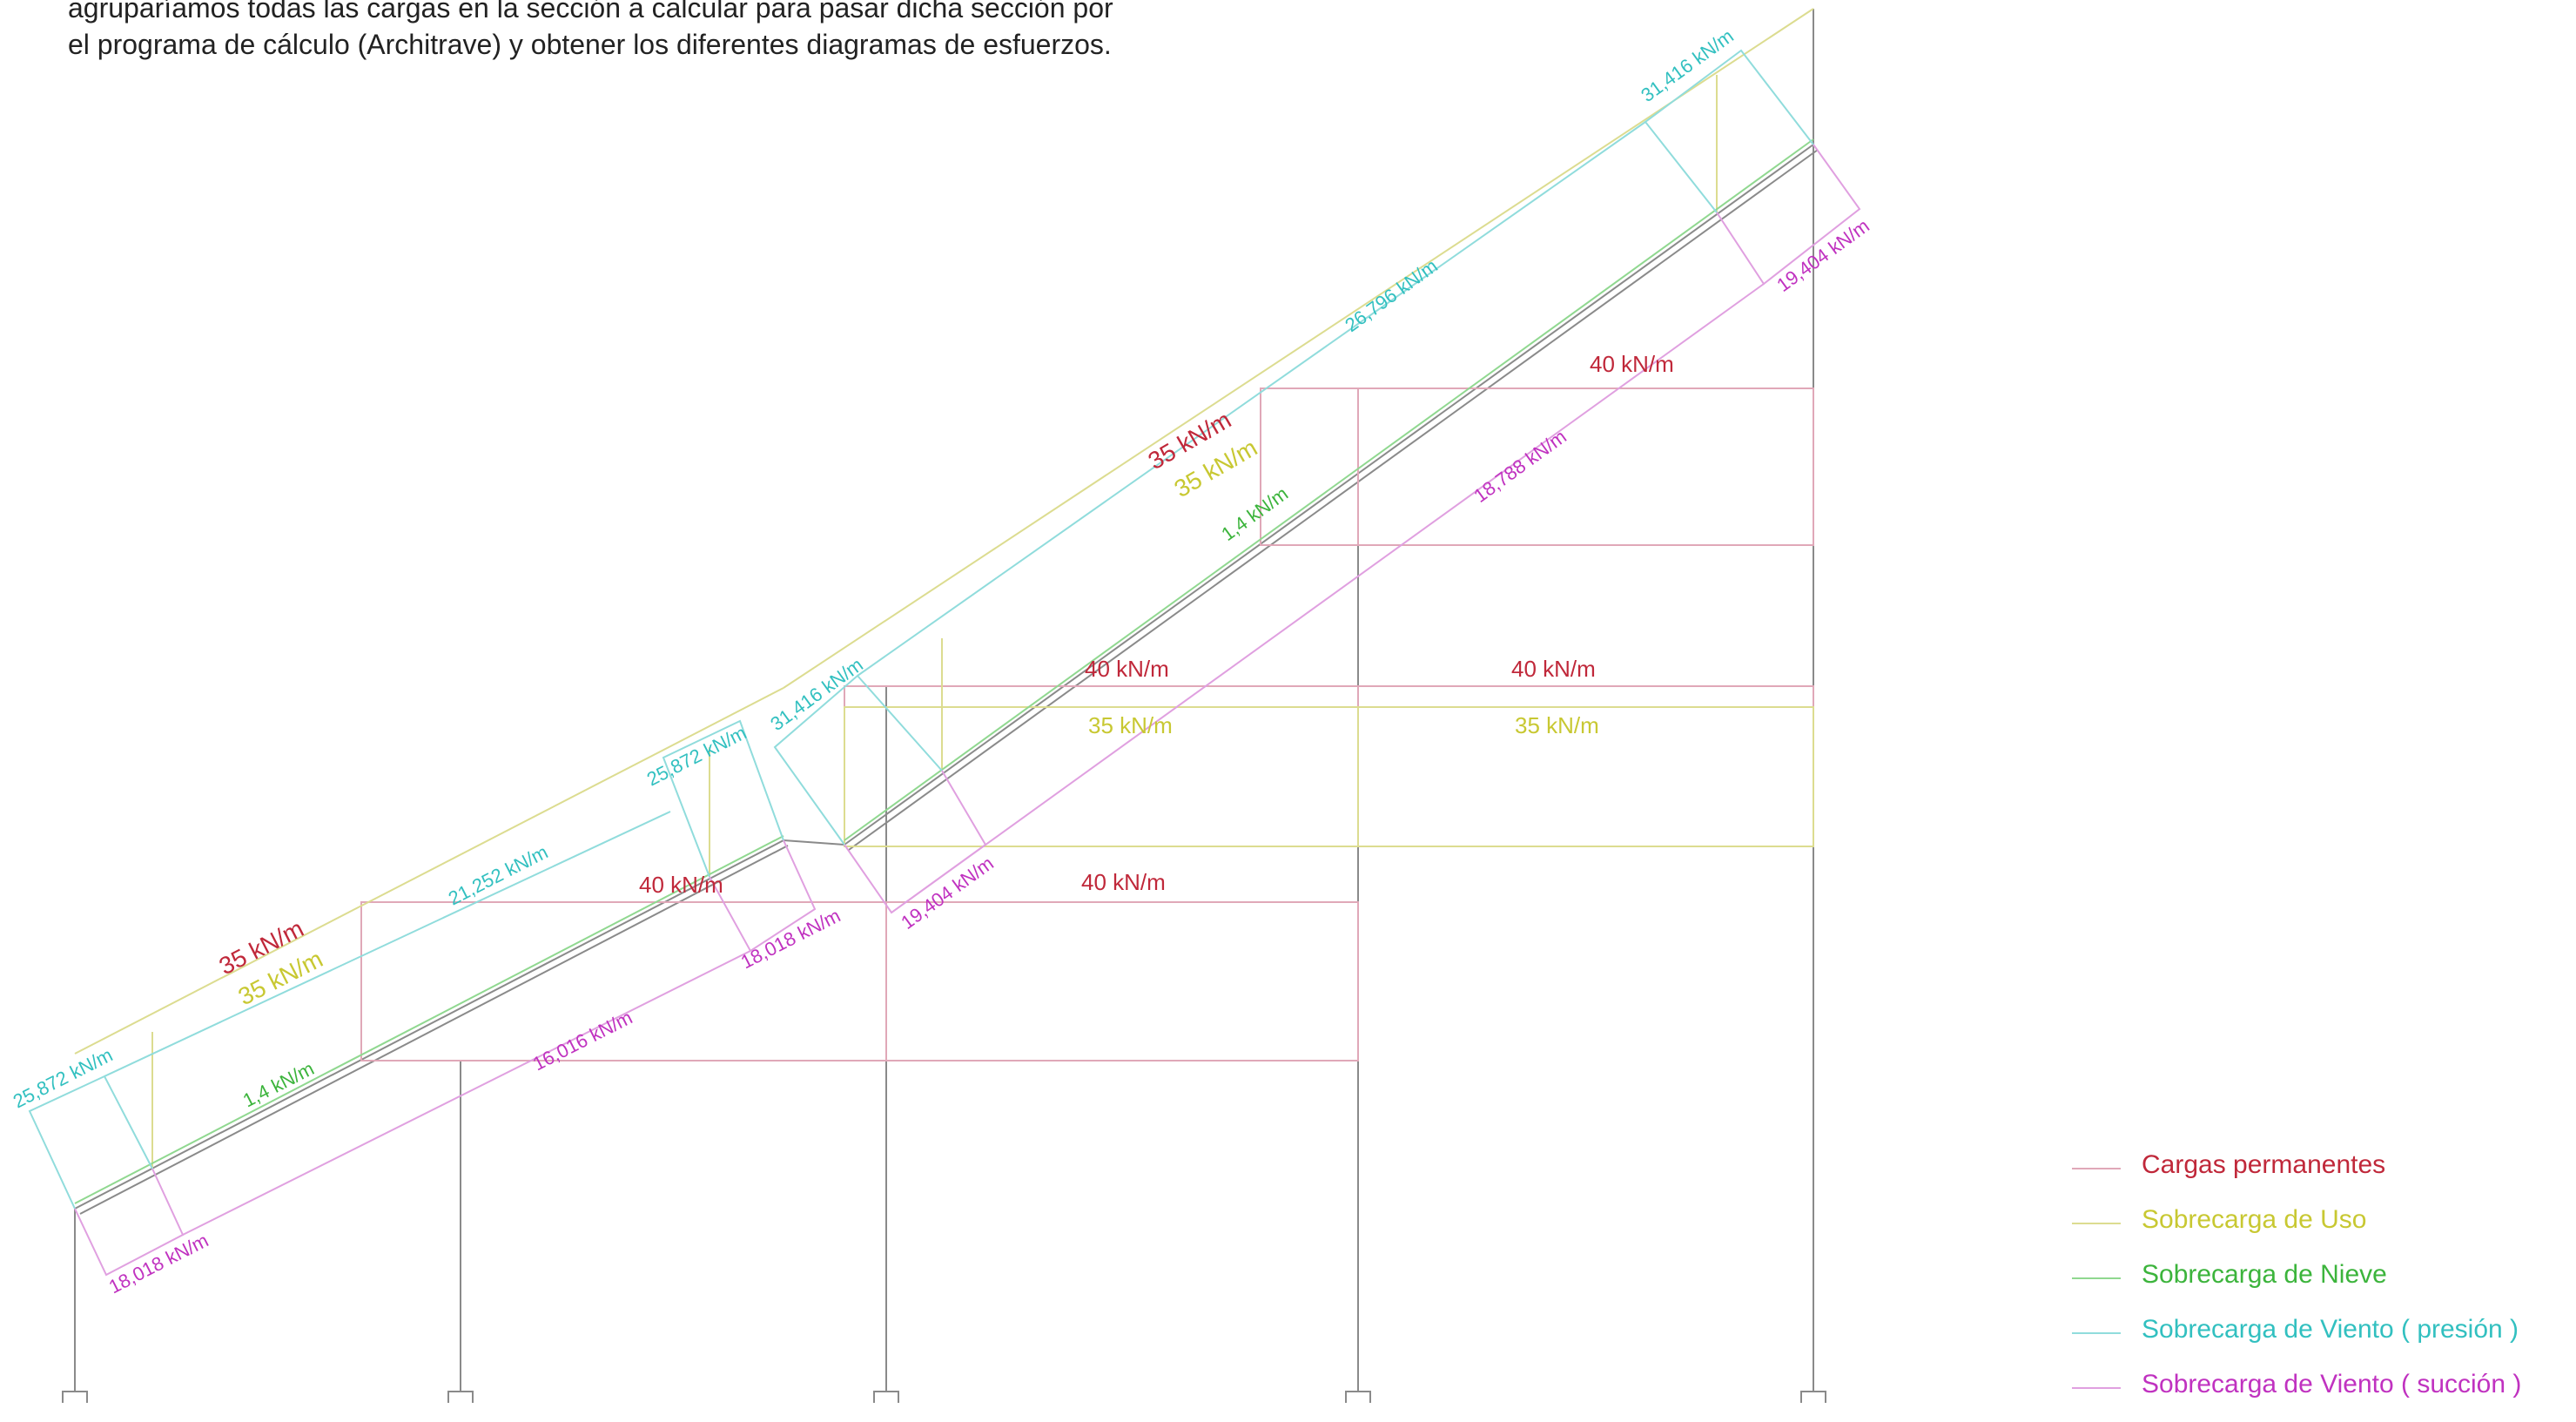 The height and width of the screenshot is (1422, 2576). What do you see at coordinates (947, 893) in the screenshot?
I see `label-ws-right-start: 19,404 kN/m` at bounding box center [947, 893].